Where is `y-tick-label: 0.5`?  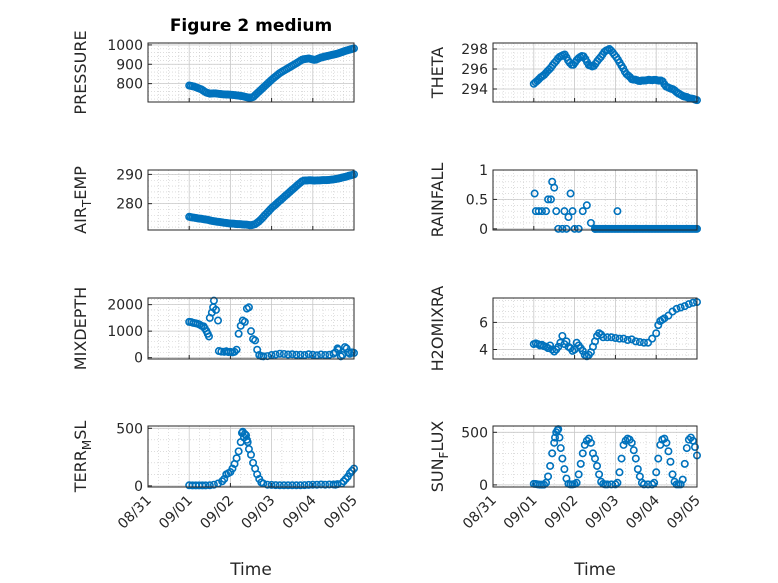
y-tick-label: 0.5 is located at coordinates (477, 200).